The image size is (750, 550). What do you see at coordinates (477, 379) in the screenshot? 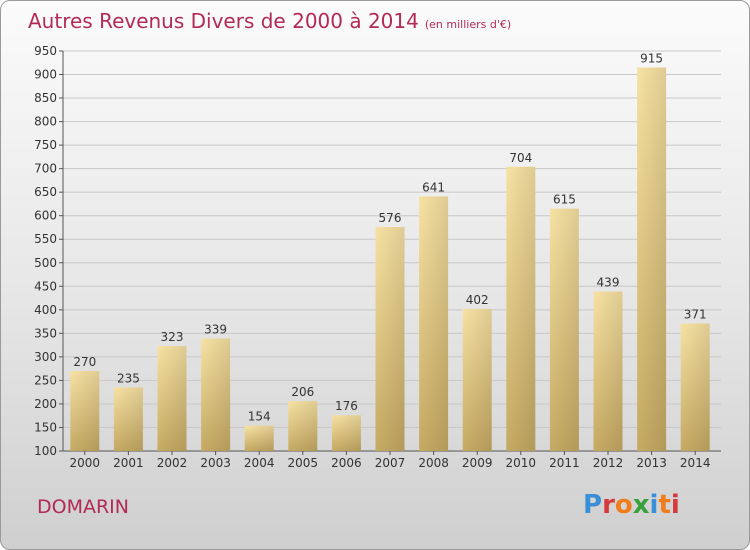
I see `bar-shade-2009` at bounding box center [477, 379].